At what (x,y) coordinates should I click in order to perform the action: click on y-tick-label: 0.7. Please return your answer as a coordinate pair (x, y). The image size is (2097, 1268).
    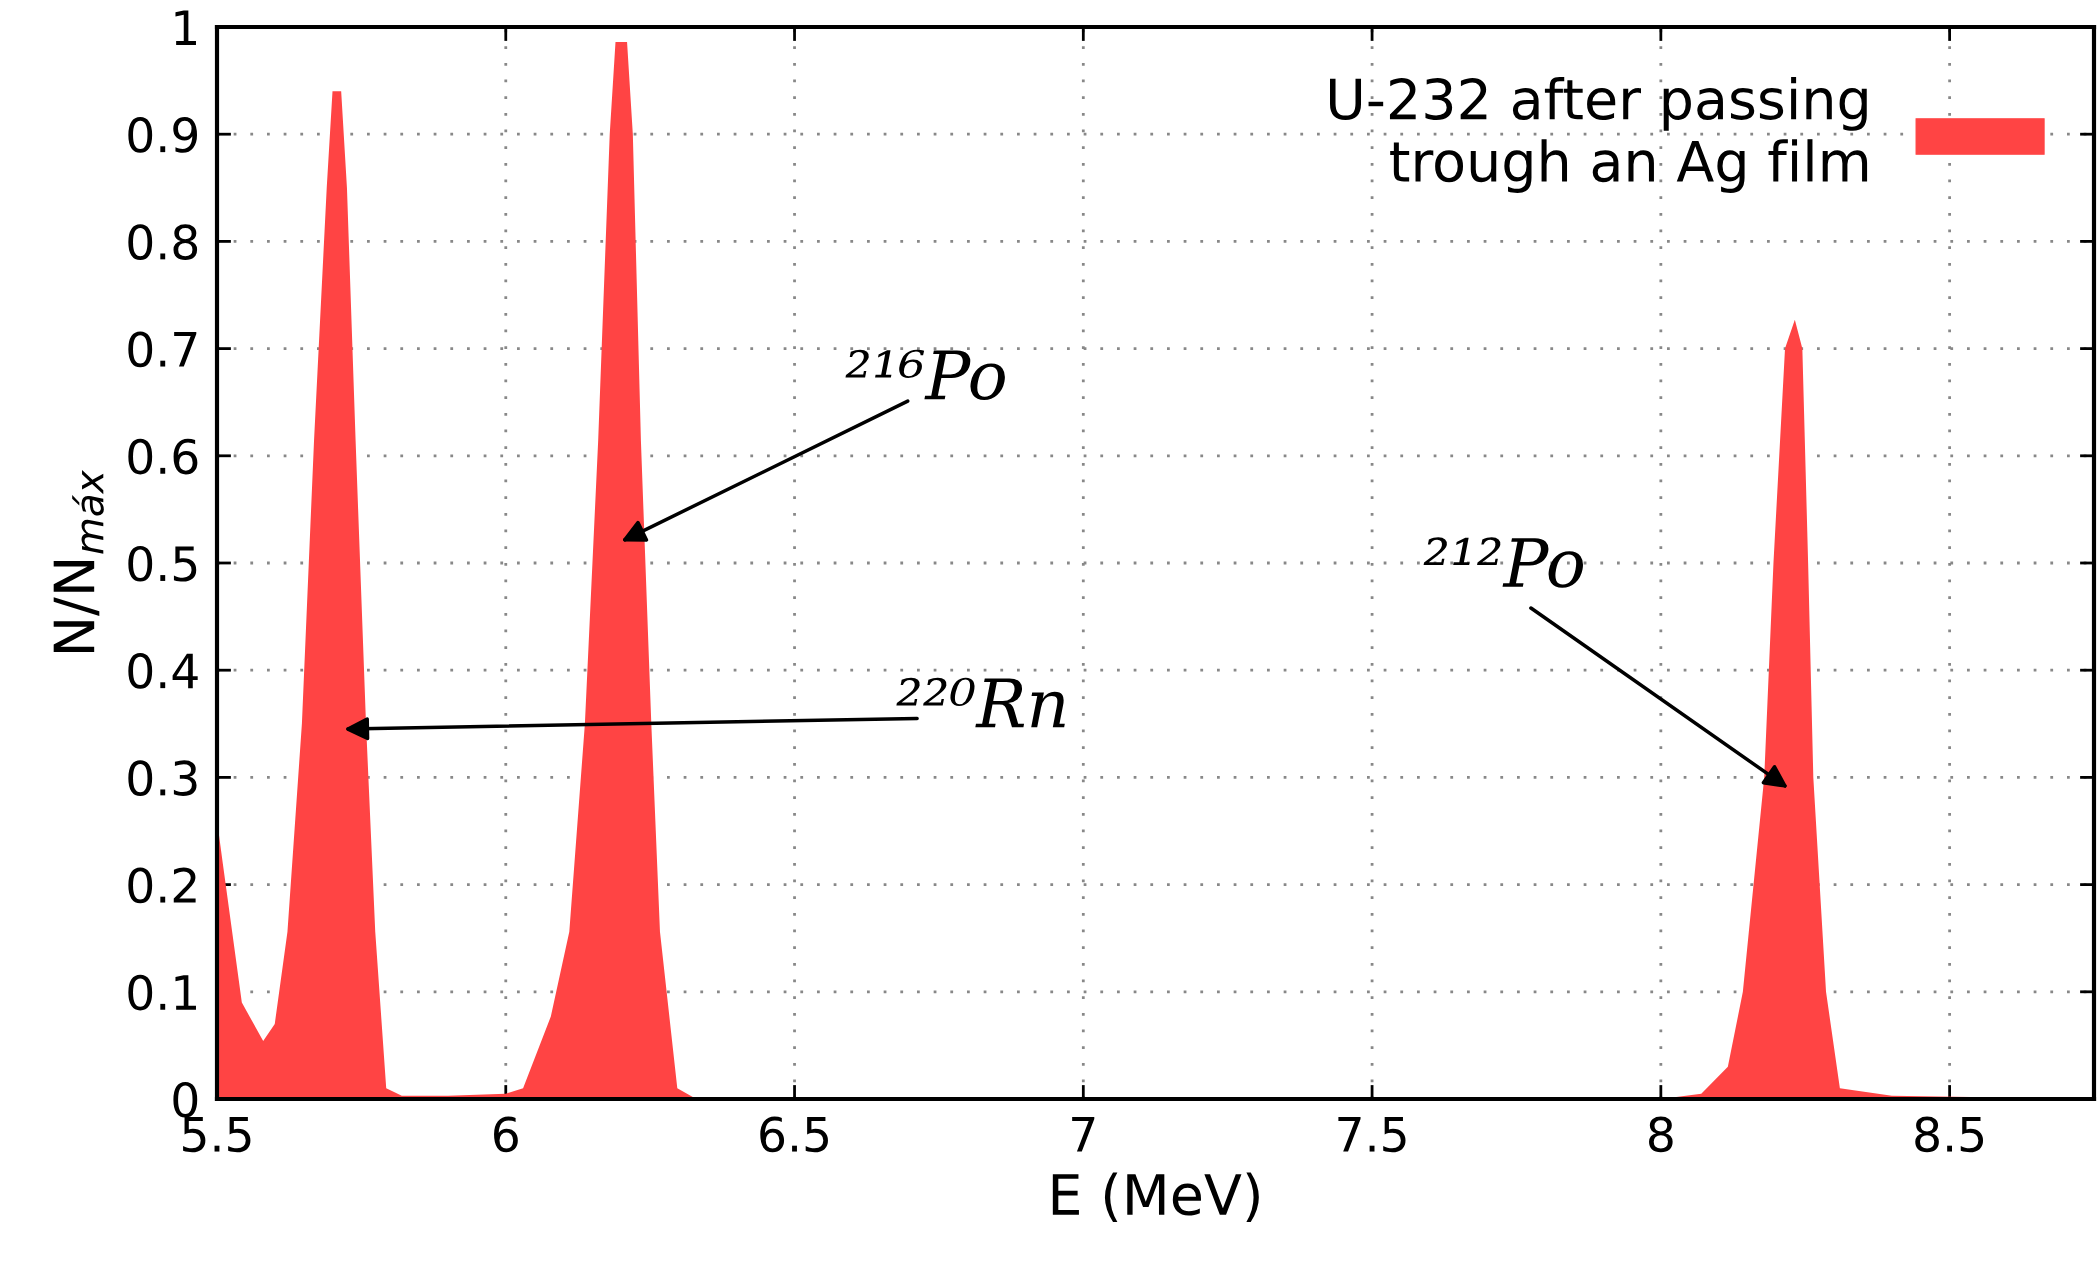
    Looking at the image, I should click on (162, 349).